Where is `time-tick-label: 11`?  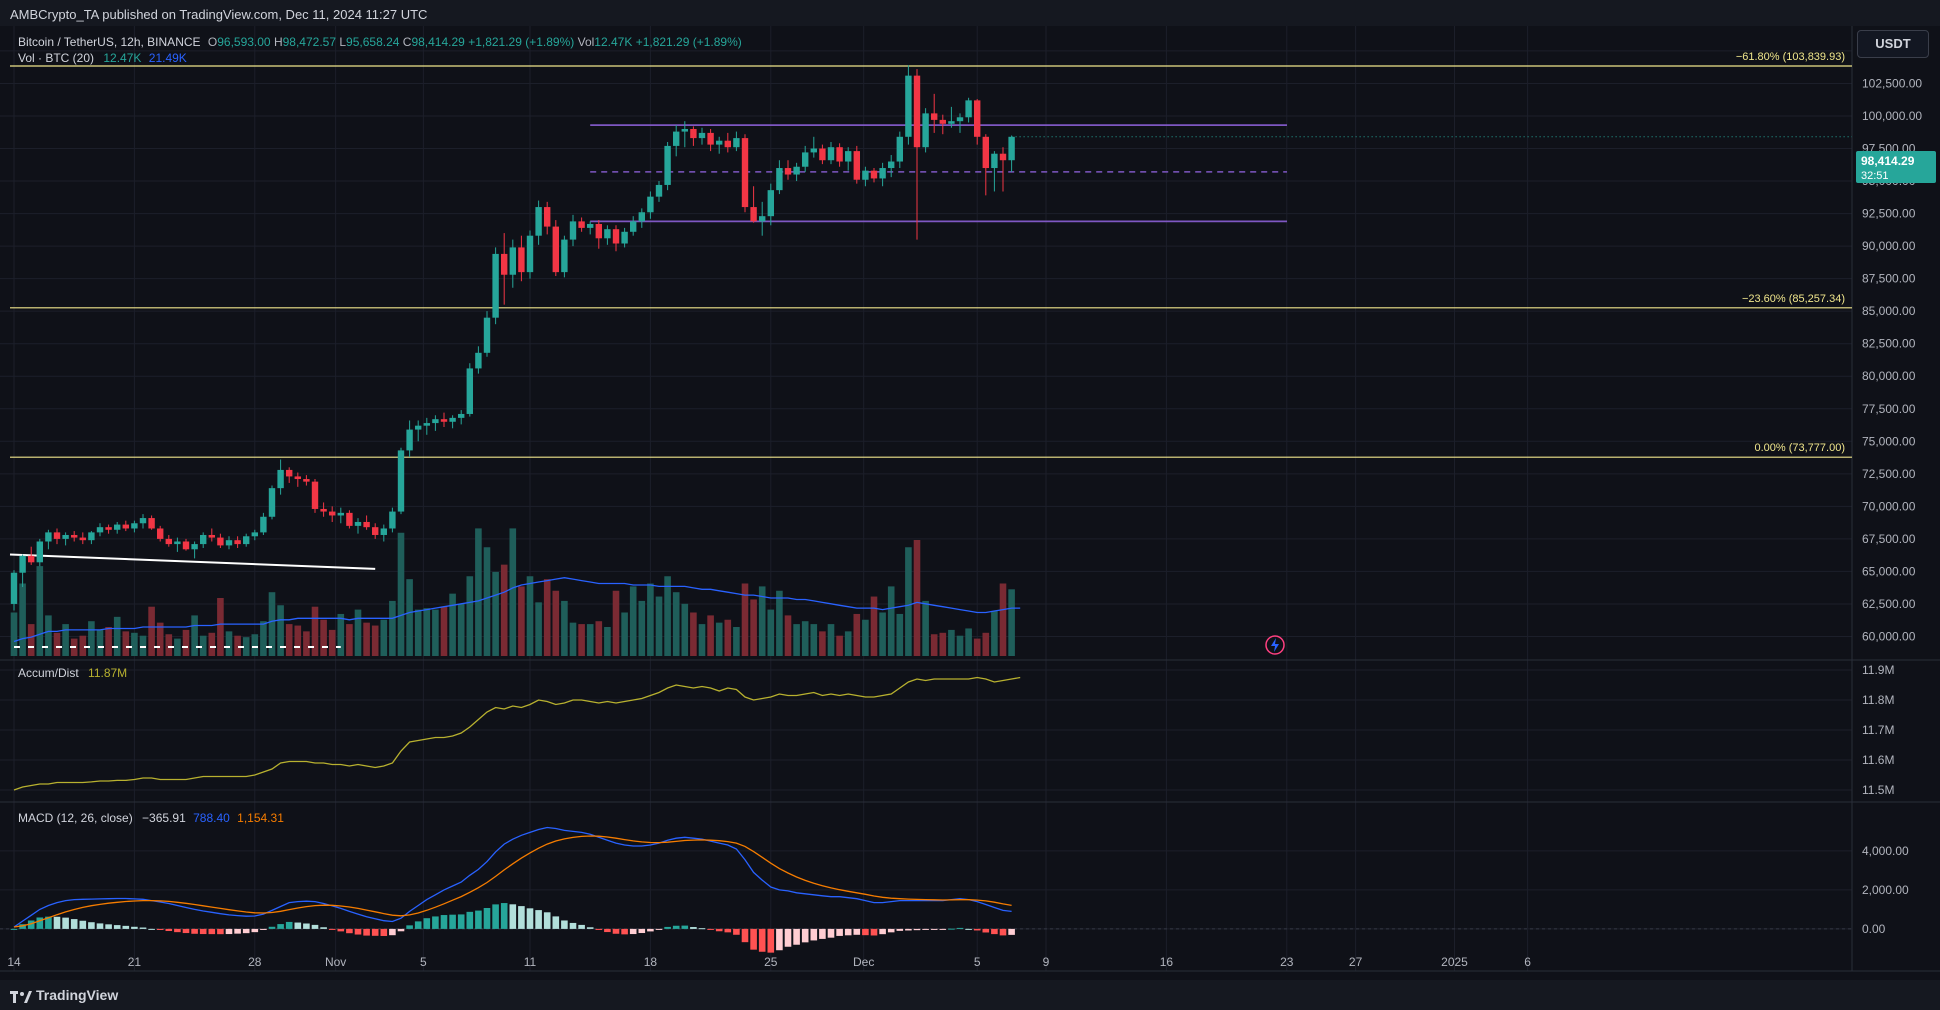
time-tick-label: 11 is located at coordinates (530, 962).